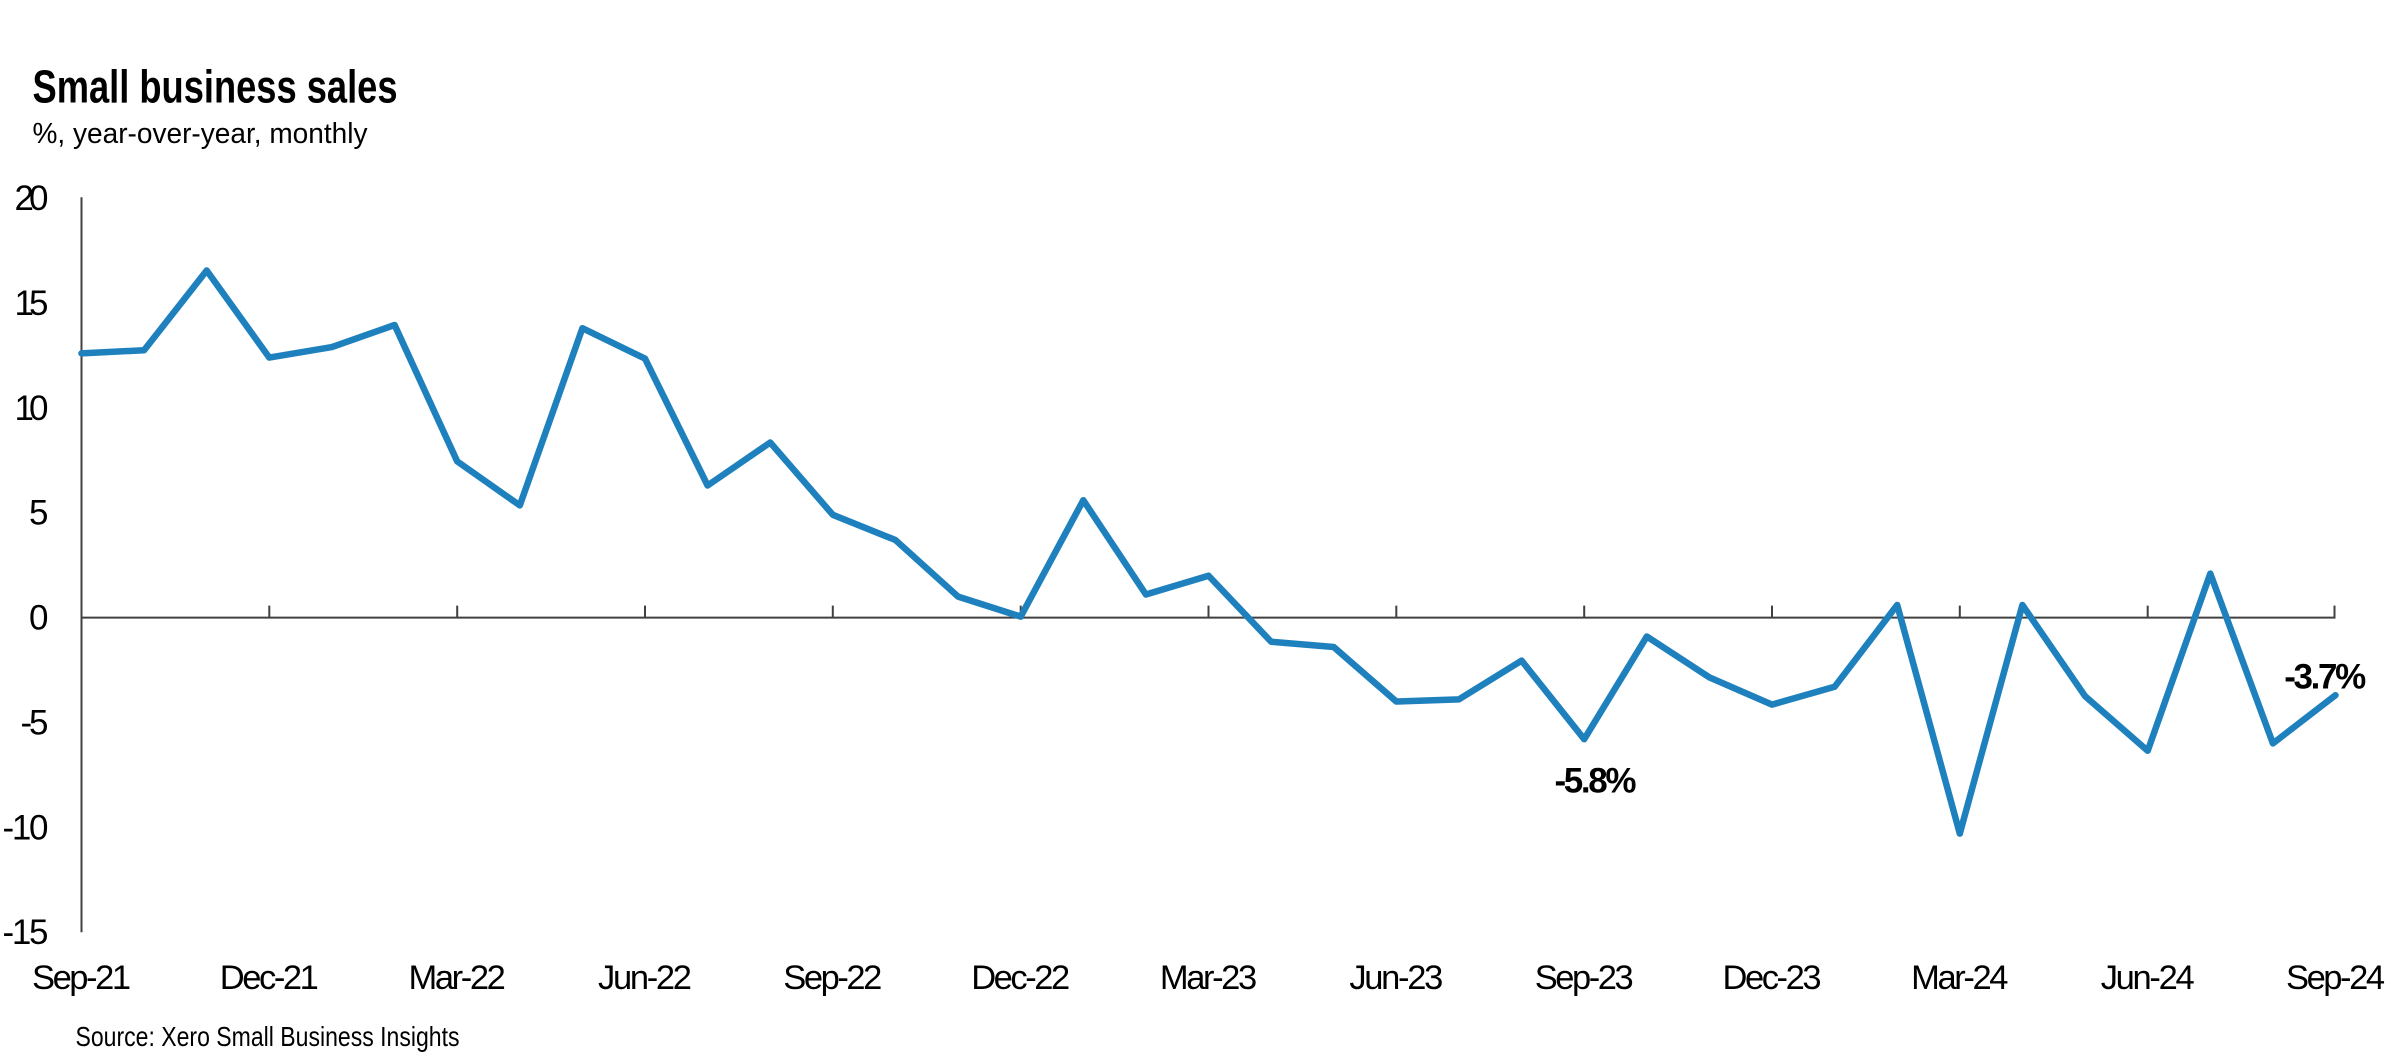  Describe the element at coordinates (832, 978) in the screenshot. I see `svg-text: Sep-22` at that location.